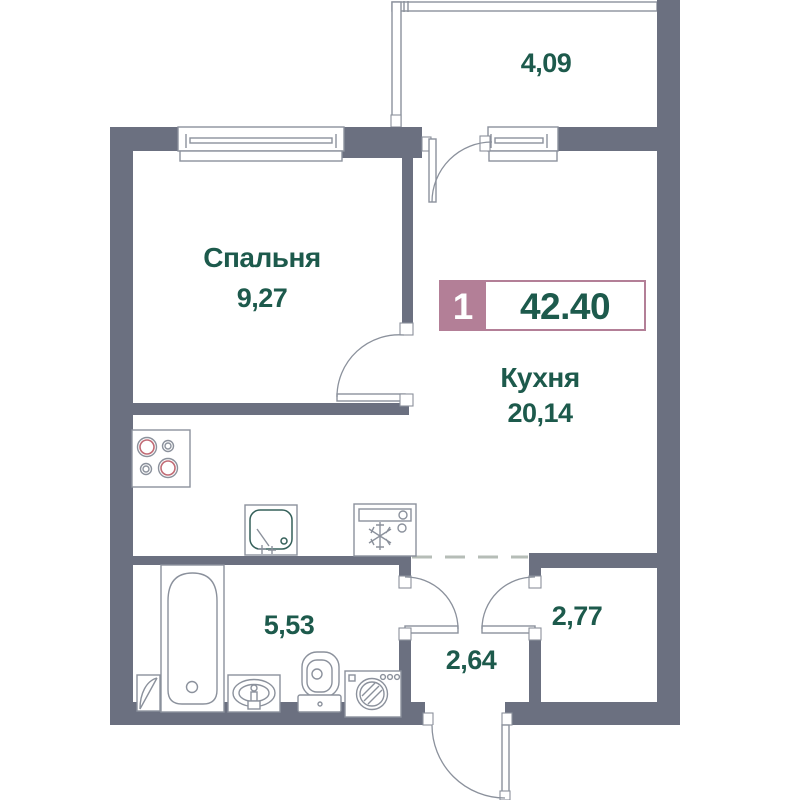  I want to click on burner-ring, so click(147, 447).